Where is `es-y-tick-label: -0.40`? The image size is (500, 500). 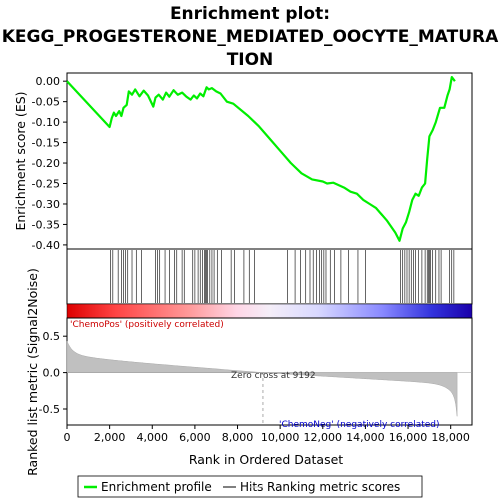 es-y-tick-label: -0.40 is located at coordinates (46, 245).